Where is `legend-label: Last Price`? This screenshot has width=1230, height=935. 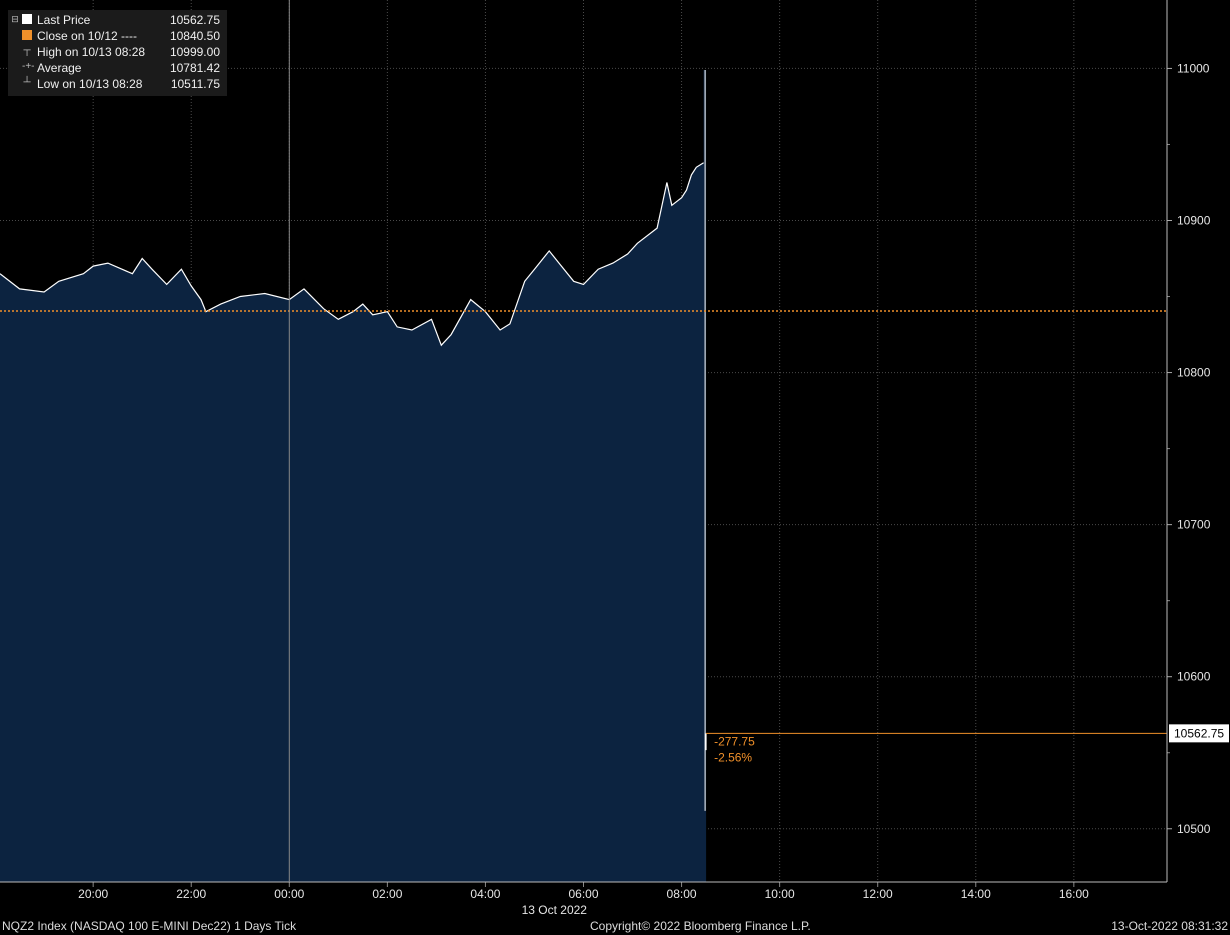
legend-label: Last Price is located at coordinates (64, 20).